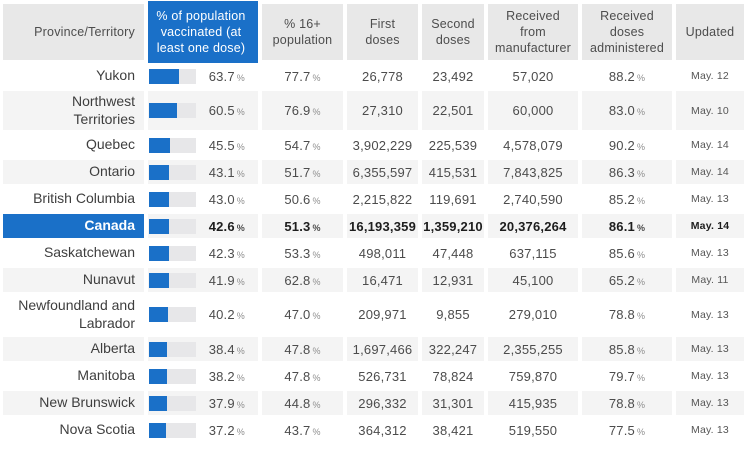 The height and width of the screenshot is (456, 748). What do you see at coordinates (533, 376) in the screenshot?
I see `received-manufacturer-value: 759,870` at bounding box center [533, 376].